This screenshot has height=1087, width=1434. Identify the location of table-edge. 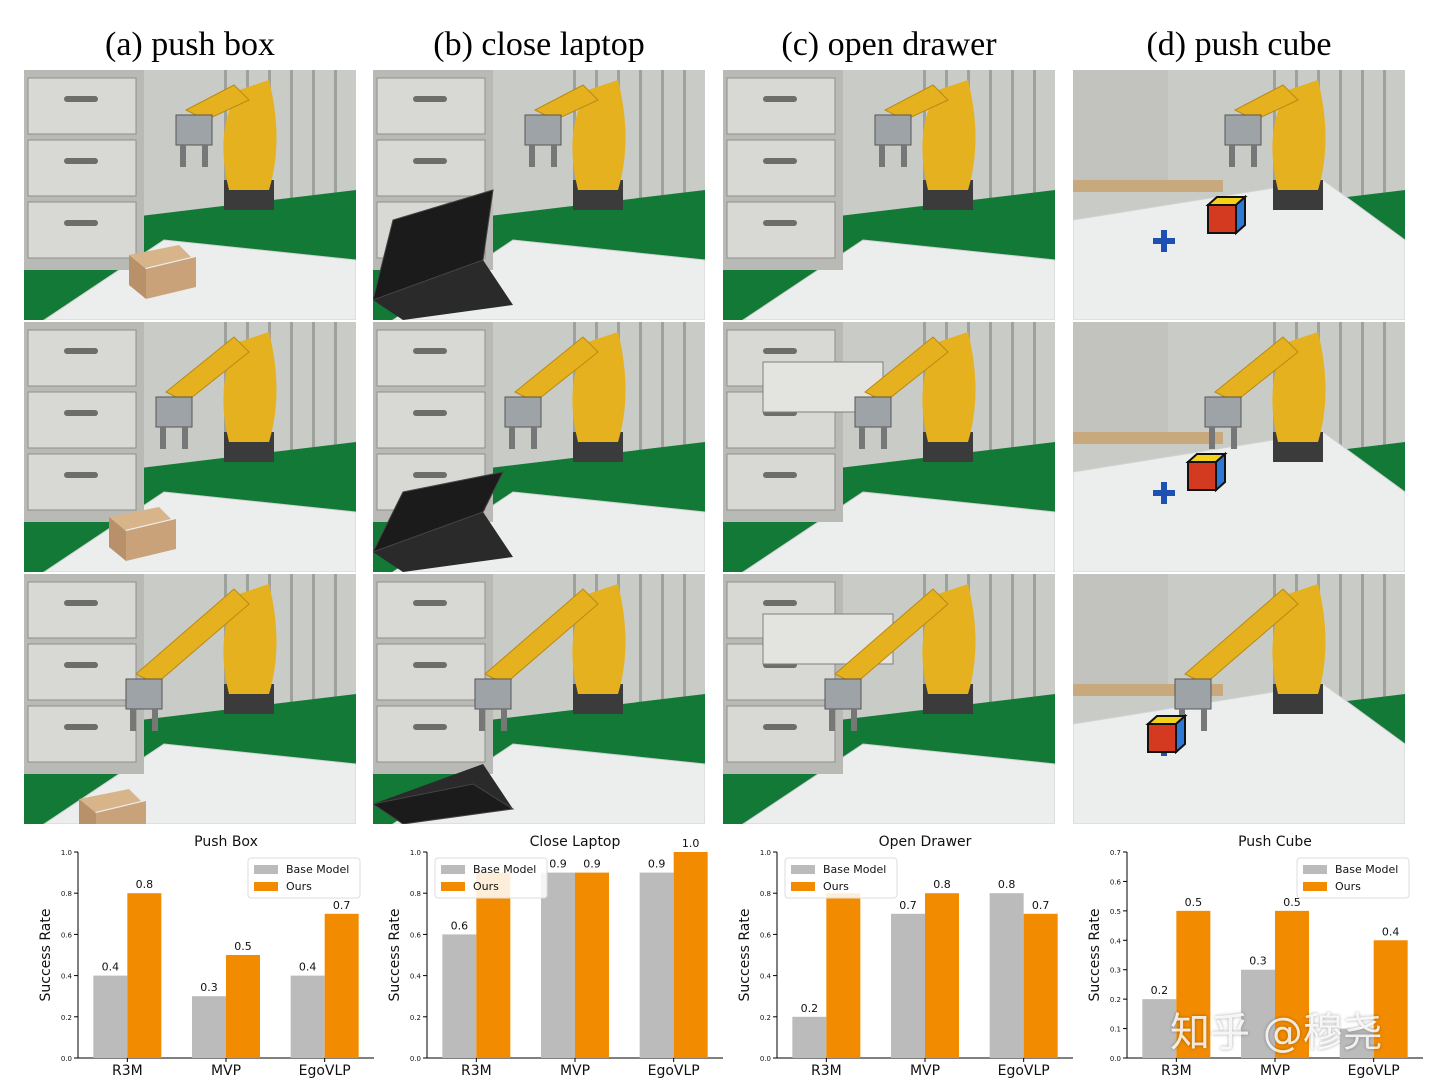
(1148, 186).